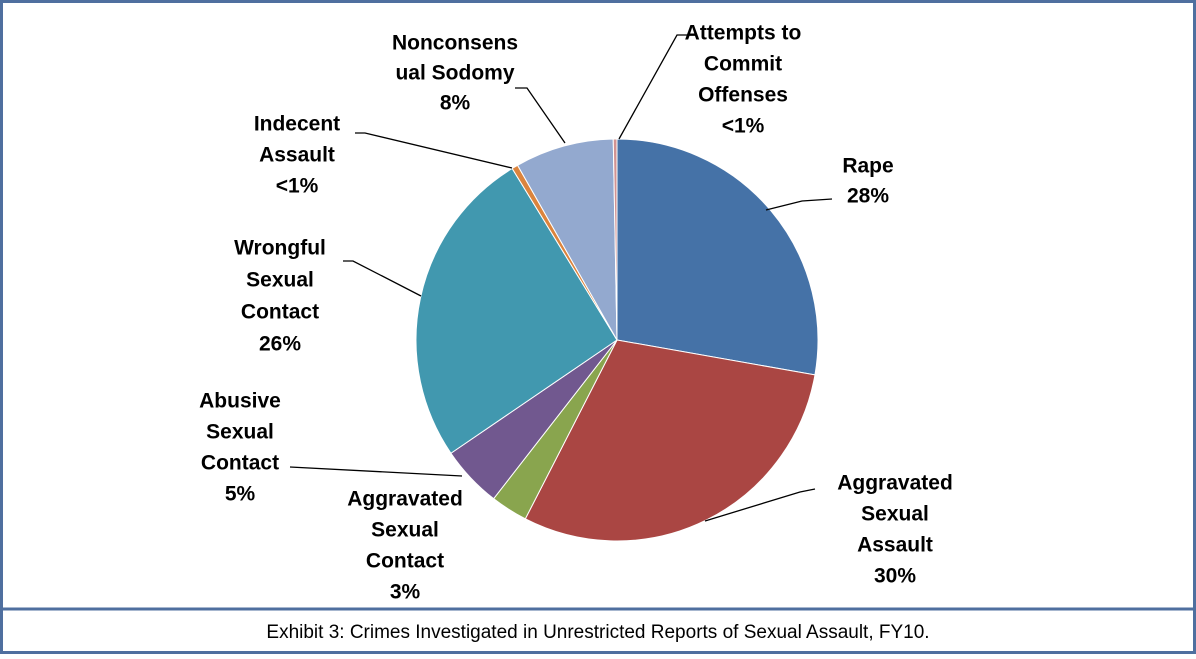 This screenshot has width=1196, height=659. What do you see at coordinates (297, 124) in the screenshot?
I see `data-label: Indecent` at bounding box center [297, 124].